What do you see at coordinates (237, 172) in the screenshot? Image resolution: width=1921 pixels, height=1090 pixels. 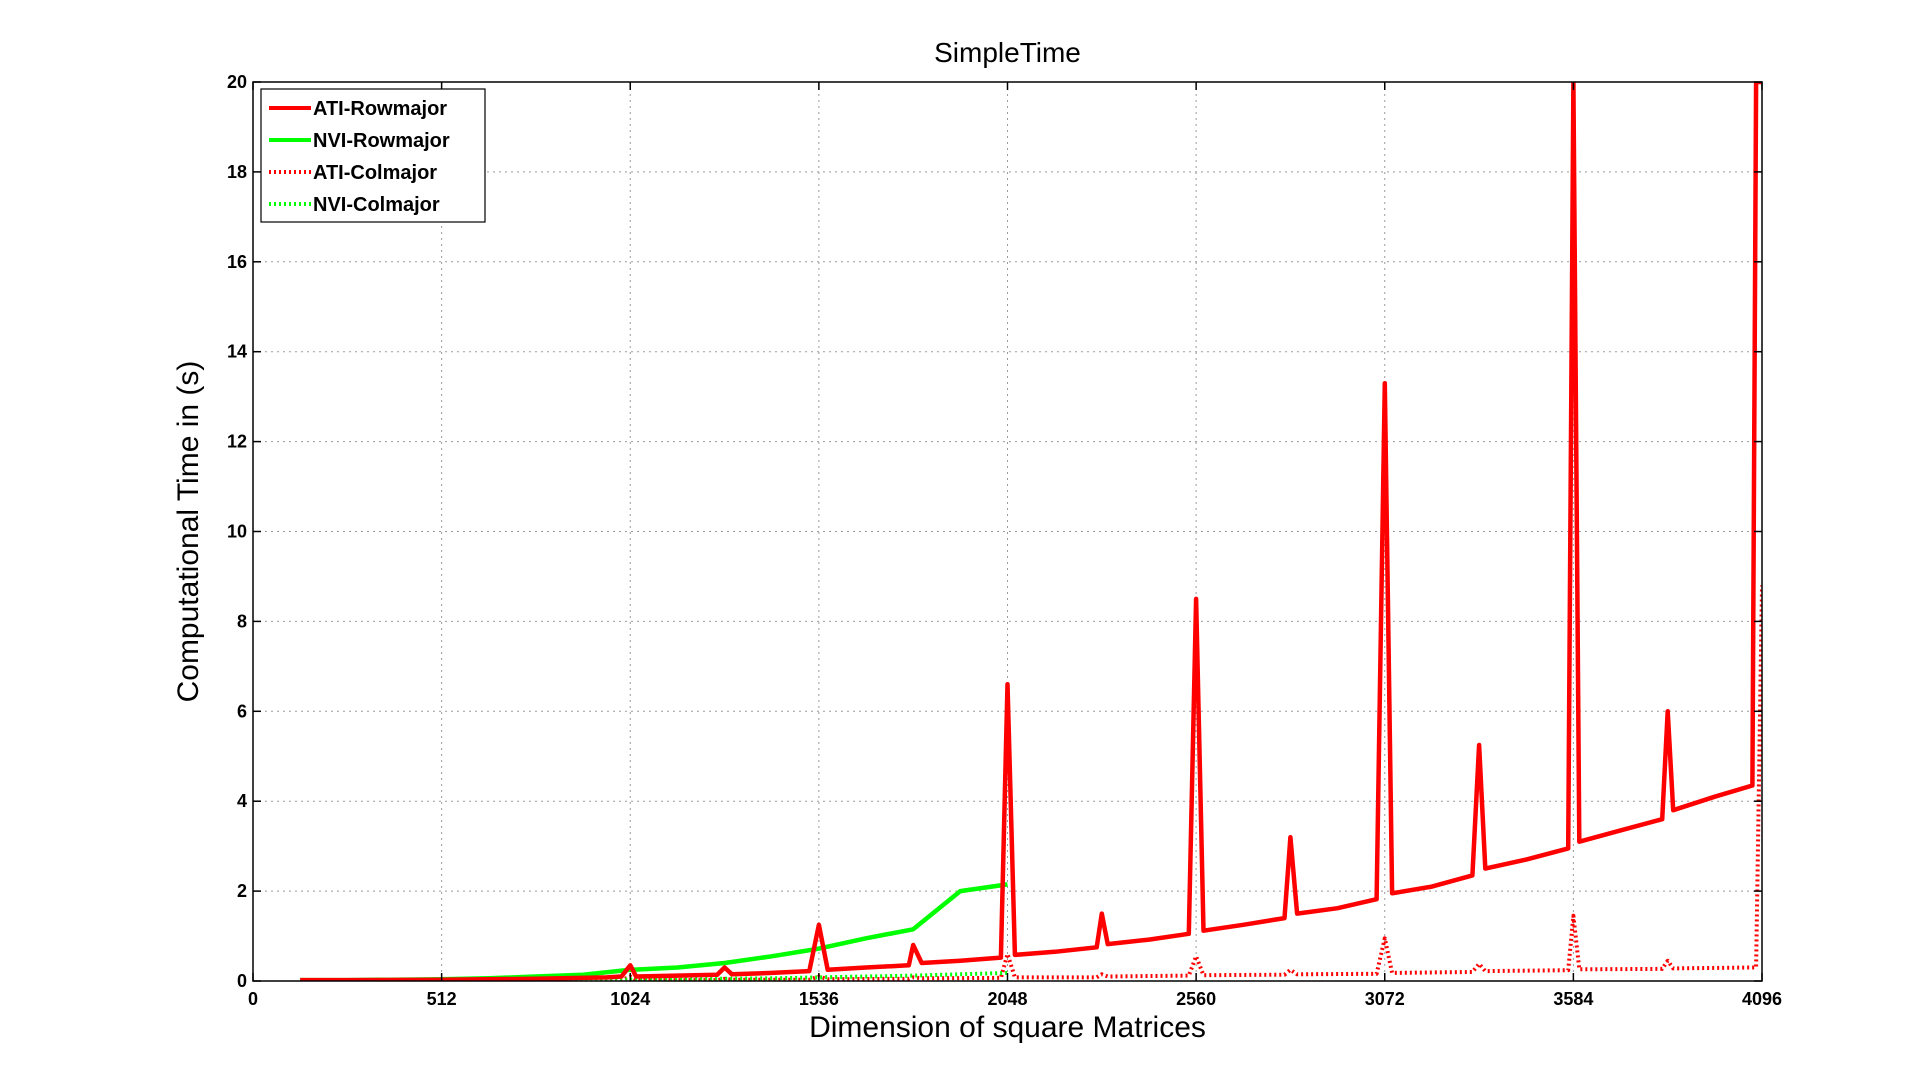 I see `y-tick-label: 18` at bounding box center [237, 172].